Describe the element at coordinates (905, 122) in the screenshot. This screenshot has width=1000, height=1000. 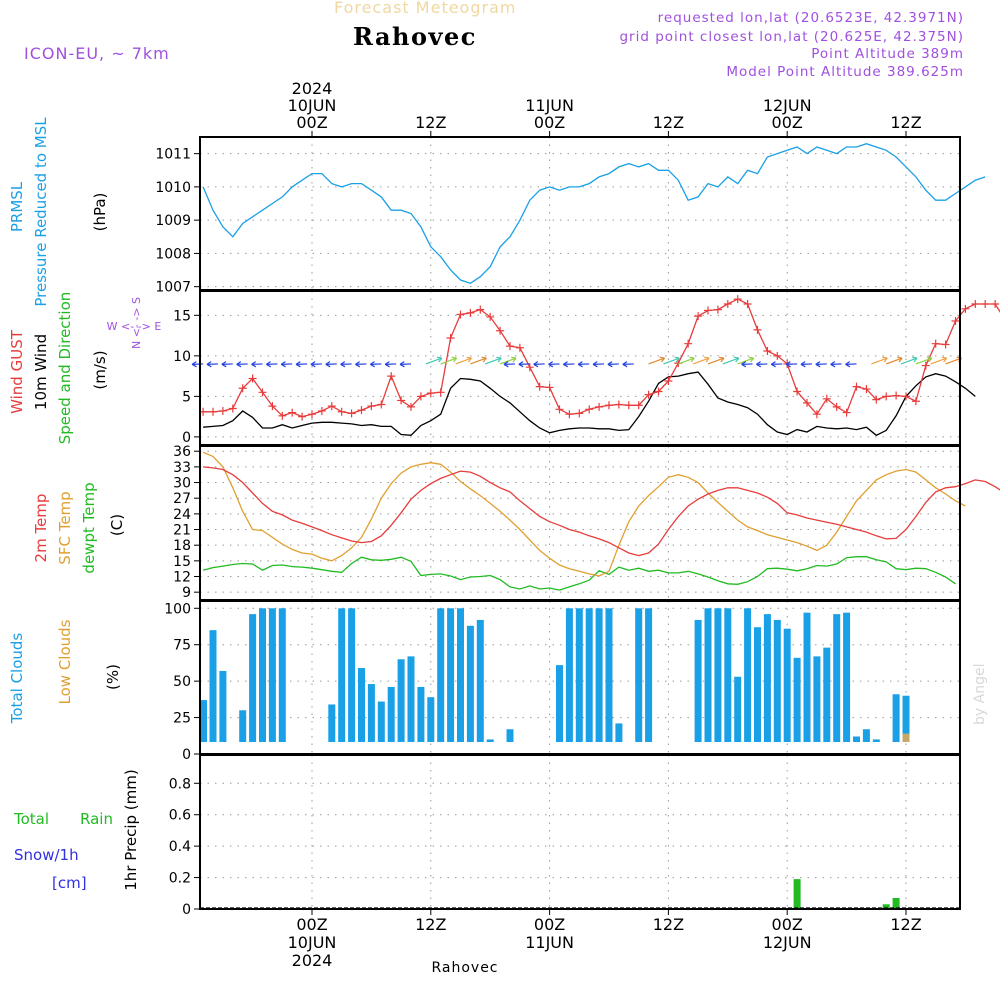
I see `top-time-label: 12Z` at that location.